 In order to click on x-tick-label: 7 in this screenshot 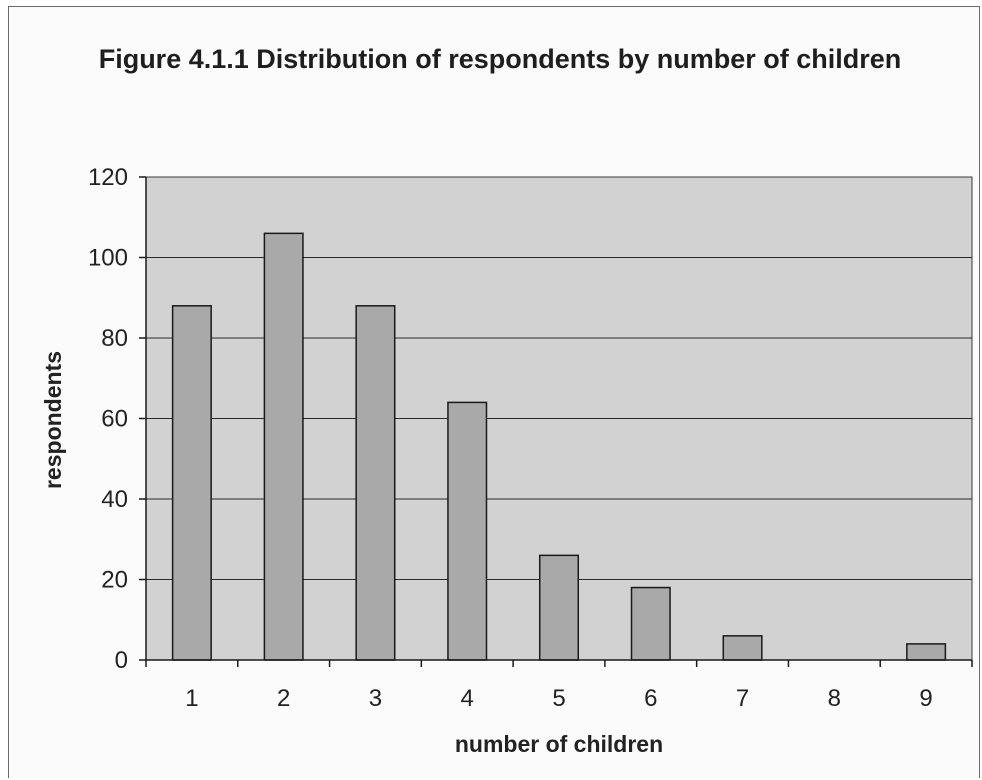, I will do `click(742, 698)`.